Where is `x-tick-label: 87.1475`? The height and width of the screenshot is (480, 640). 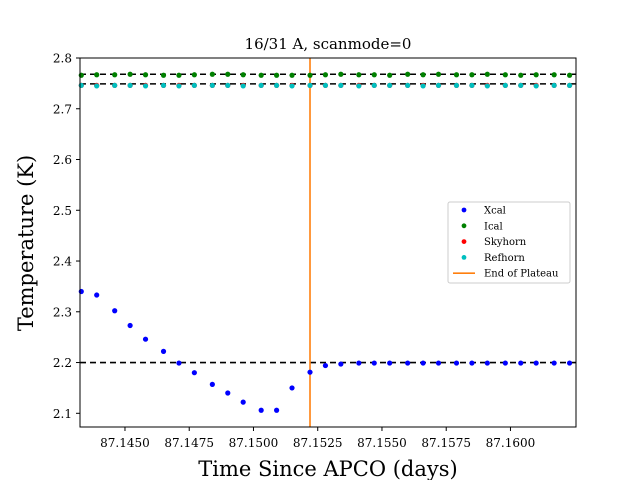 x-tick-label: 87.1475 is located at coordinates (189, 443).